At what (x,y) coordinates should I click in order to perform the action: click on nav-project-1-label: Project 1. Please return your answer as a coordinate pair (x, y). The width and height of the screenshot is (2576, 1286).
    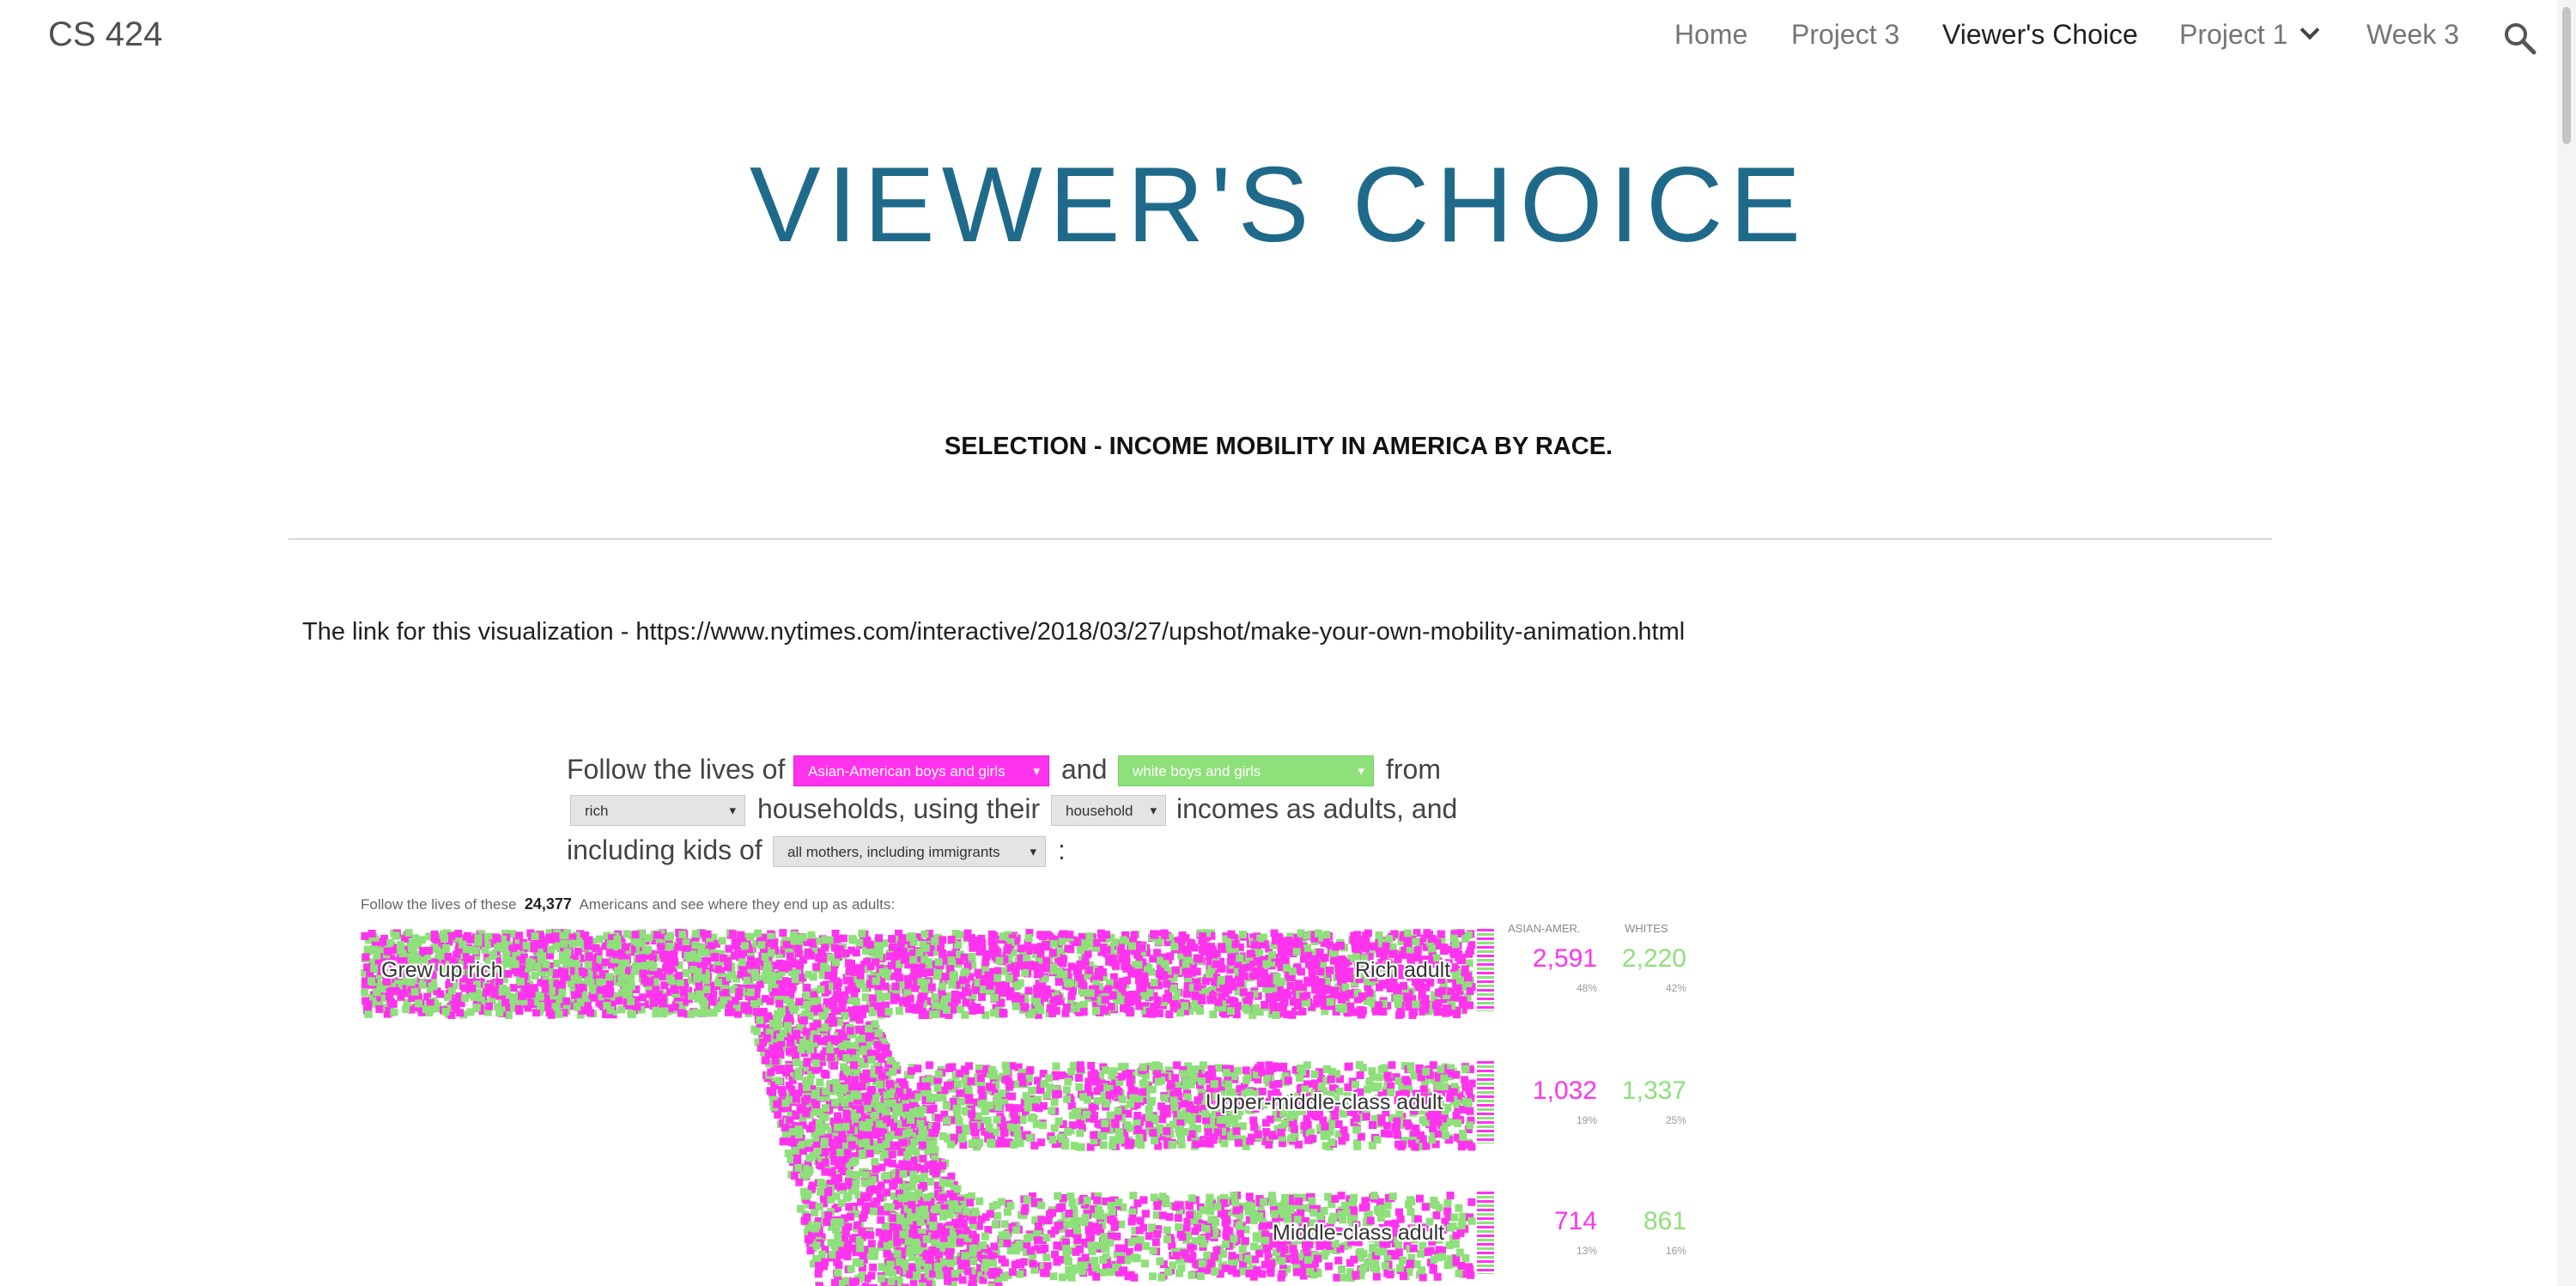
    Looking at the image, I should click on (2233, 34).